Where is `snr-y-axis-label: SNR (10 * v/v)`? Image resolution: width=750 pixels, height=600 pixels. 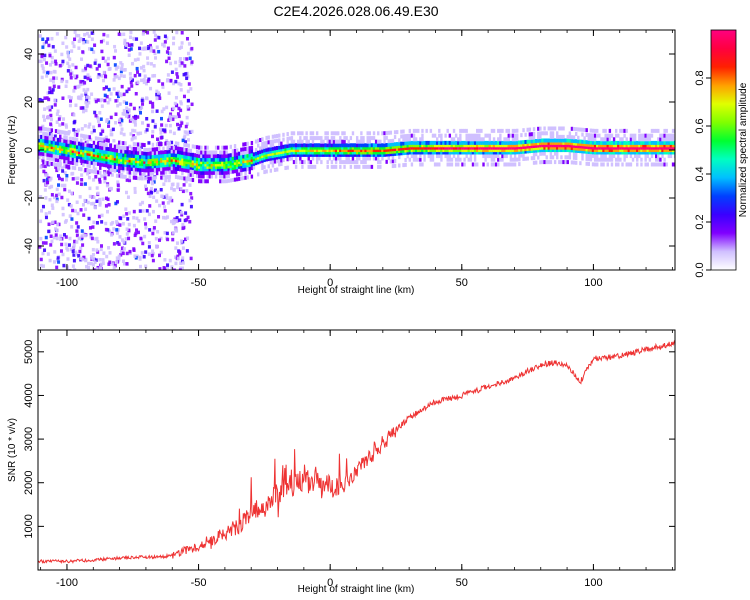
snr-y-axis-label: SNR (10 * v/v) is located at coordinates (12, 450).